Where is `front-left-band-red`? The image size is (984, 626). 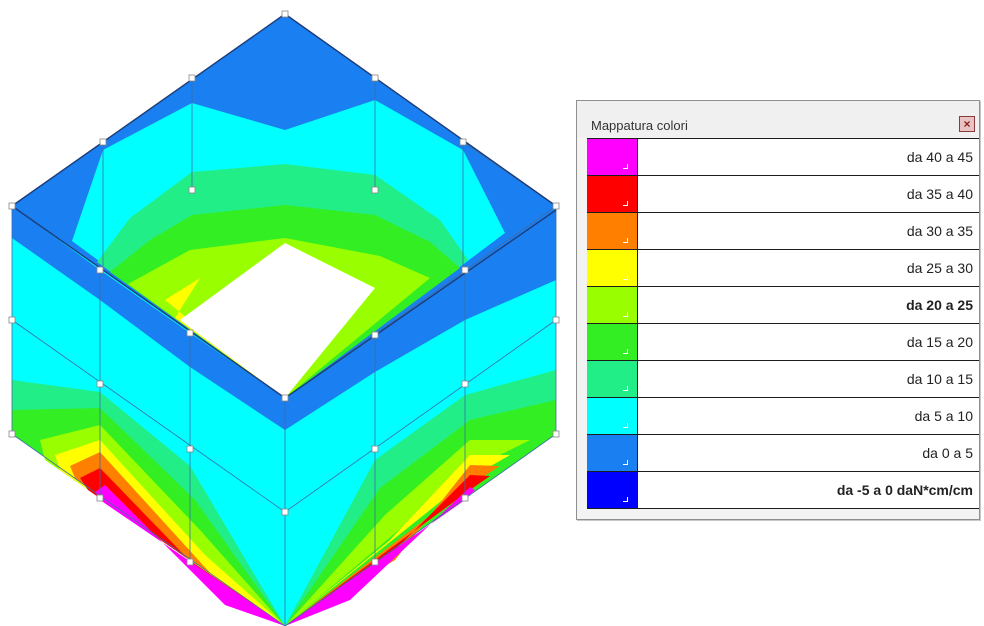 front-left-band-red is located at coordinates (182, 547).